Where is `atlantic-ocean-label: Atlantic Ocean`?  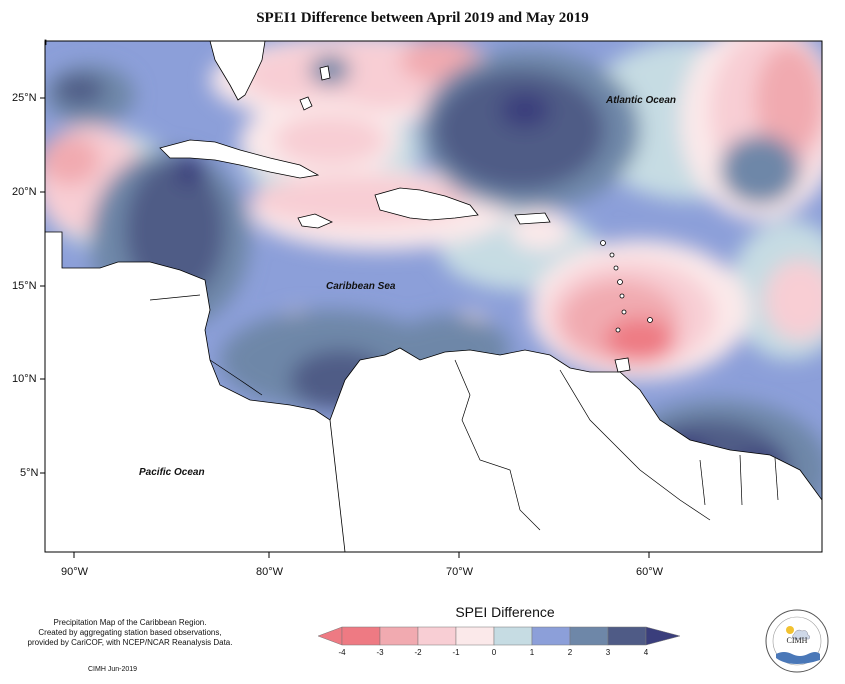 atlantic-ocean-label: Atlantic Ocean is located at coordinates (641, 100).